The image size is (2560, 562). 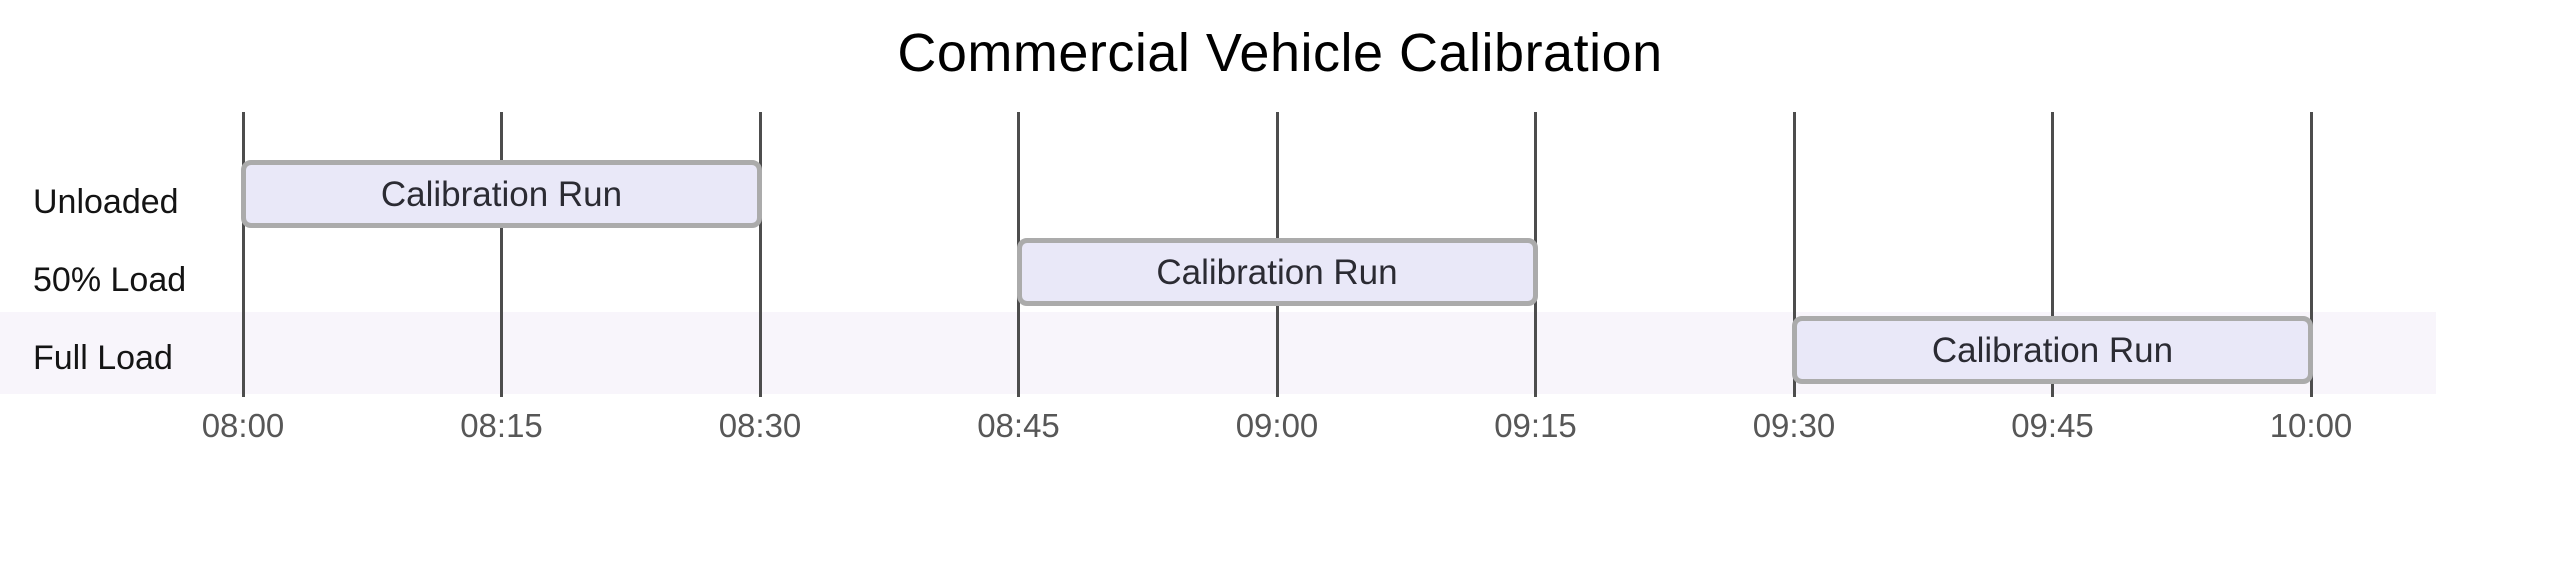 What do you see at coordinates (2052, 425) in the screenshot?
I see `axis-tick-label: 09:45` at bounding box center [2052, 425].